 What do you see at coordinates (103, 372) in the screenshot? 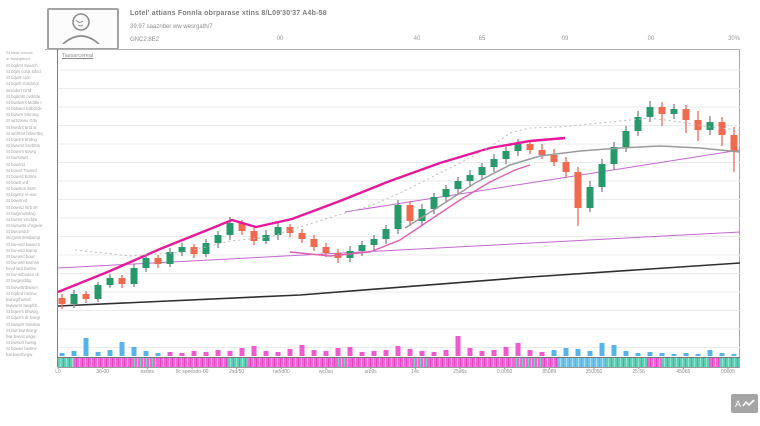
I see `x-axis-label: 36-00` at bounding box center [103, 372].